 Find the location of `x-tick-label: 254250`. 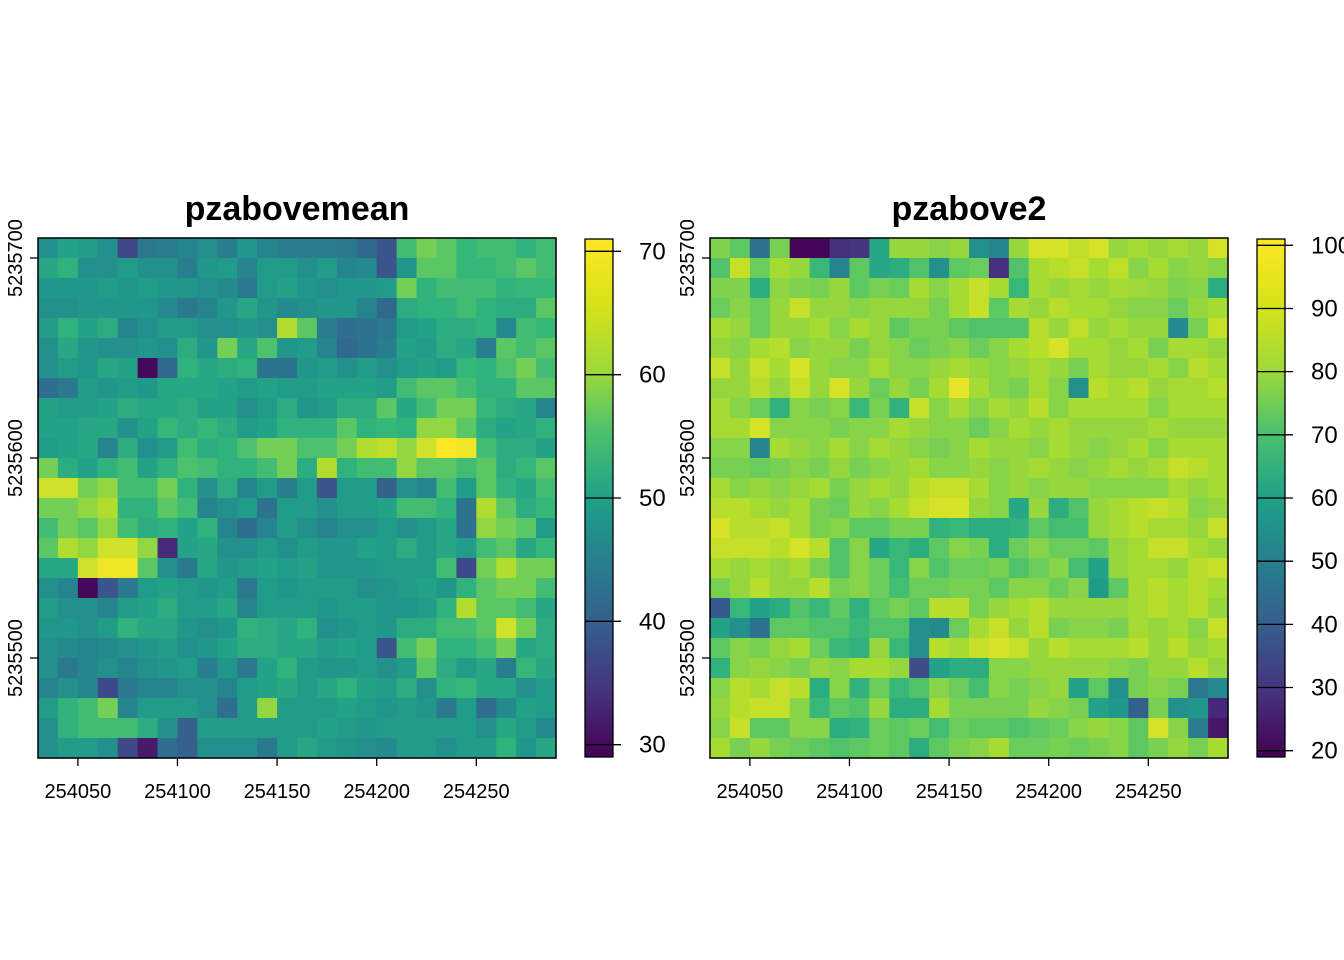

x-tick-label: 254250 is located at coordinates (476, 792).